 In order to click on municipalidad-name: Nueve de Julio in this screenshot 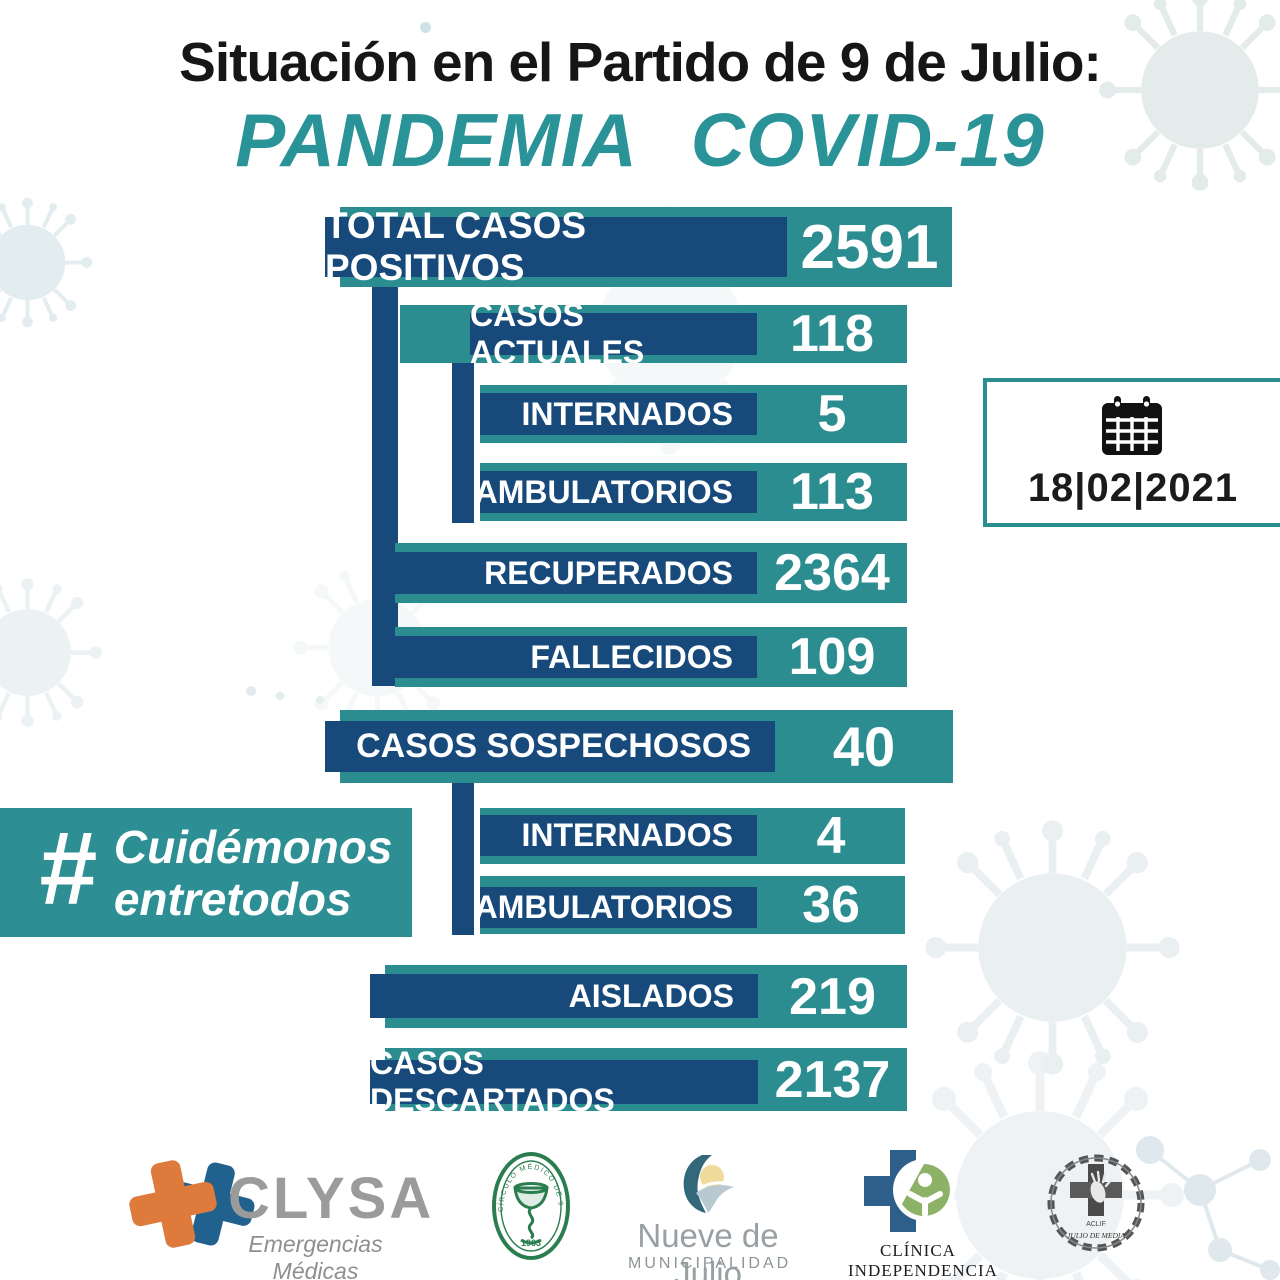, I will do `click(708, 1248)`.